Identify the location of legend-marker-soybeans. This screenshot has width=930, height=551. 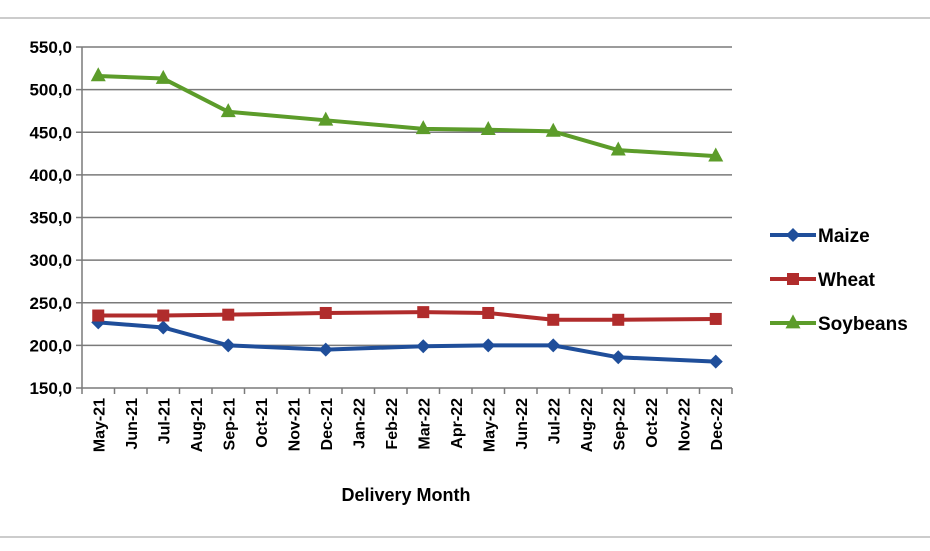
(793, 321).